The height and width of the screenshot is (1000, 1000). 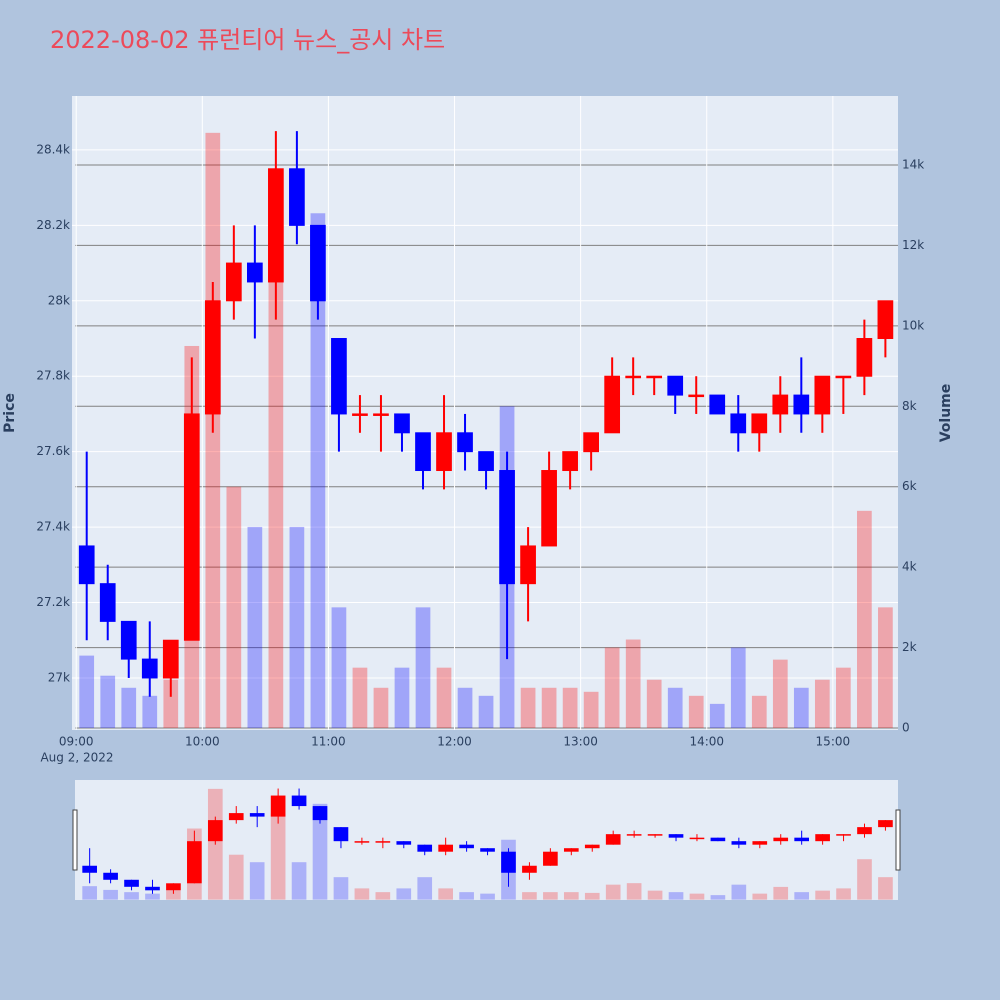 I want to click on y-tick-label: 28.2k, so click(x=53, y=225).